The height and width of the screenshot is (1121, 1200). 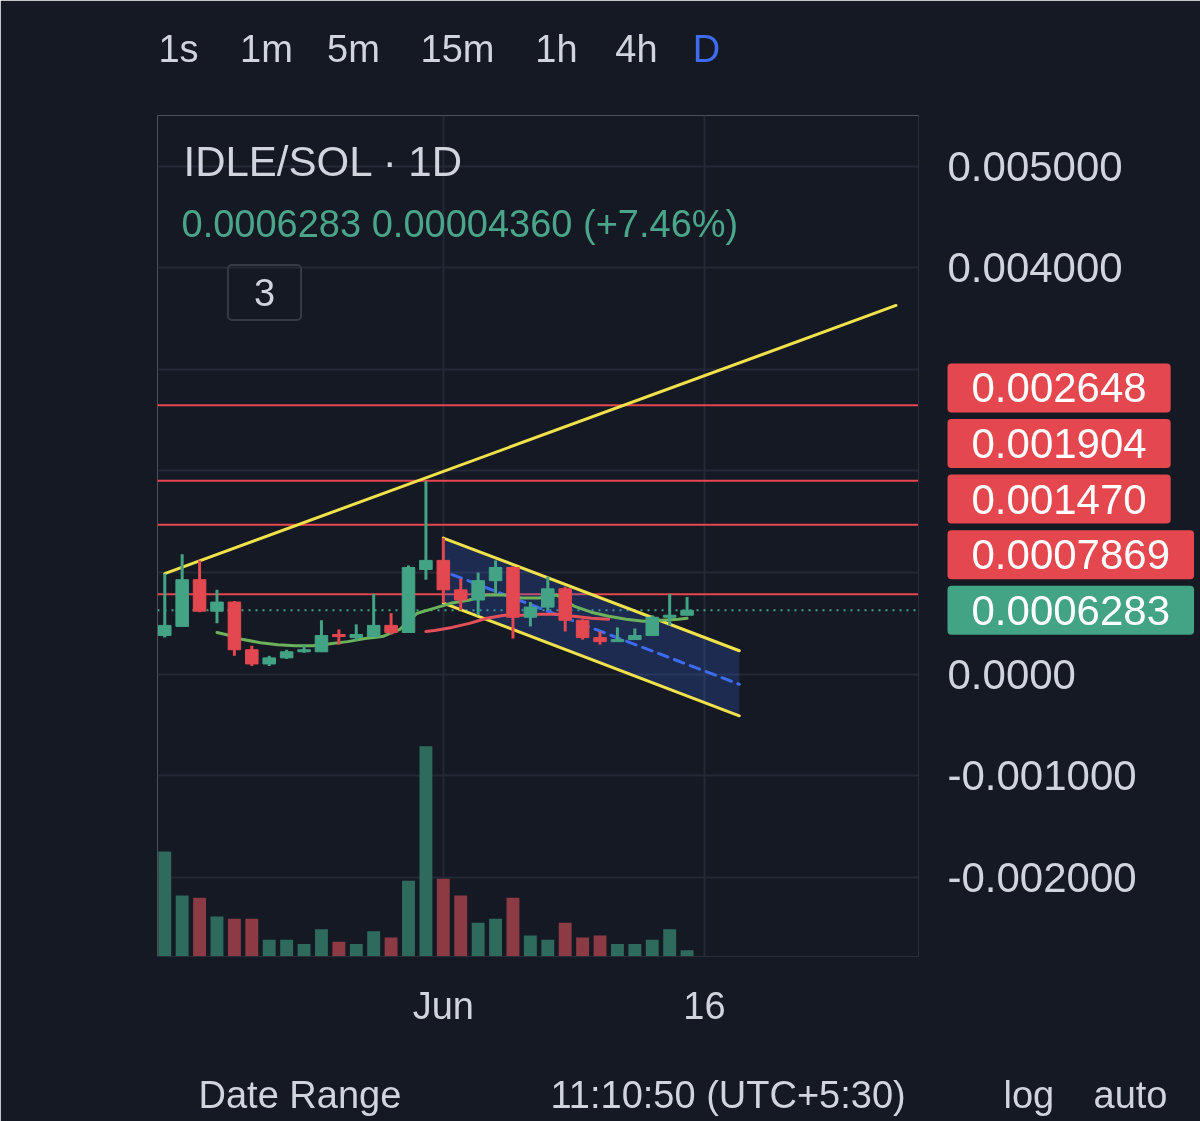 What do you see at coordinates (353, 48) in the screenshot?
I see `text: 5m` at bounding box center [353, 48].